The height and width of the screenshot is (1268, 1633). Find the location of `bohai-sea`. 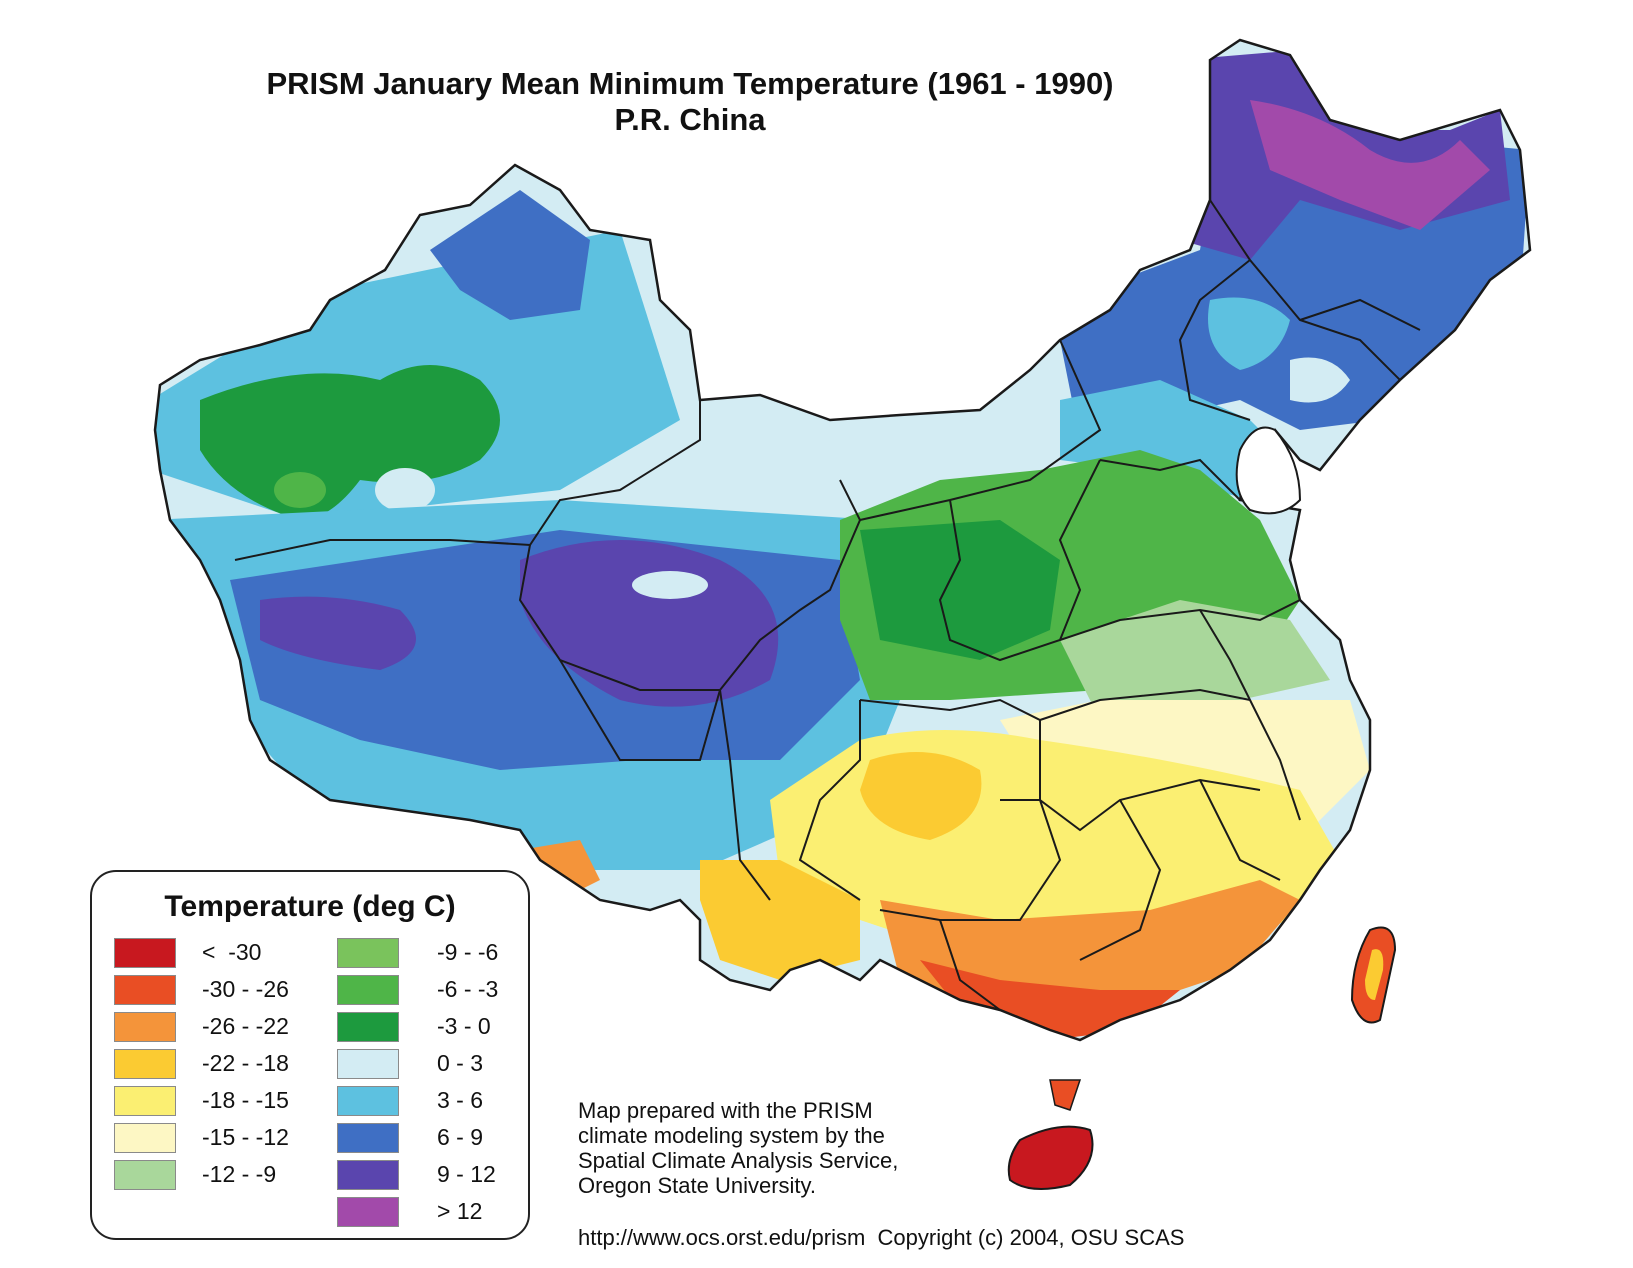

bohai-sea is located at coordinates (1268, 470).